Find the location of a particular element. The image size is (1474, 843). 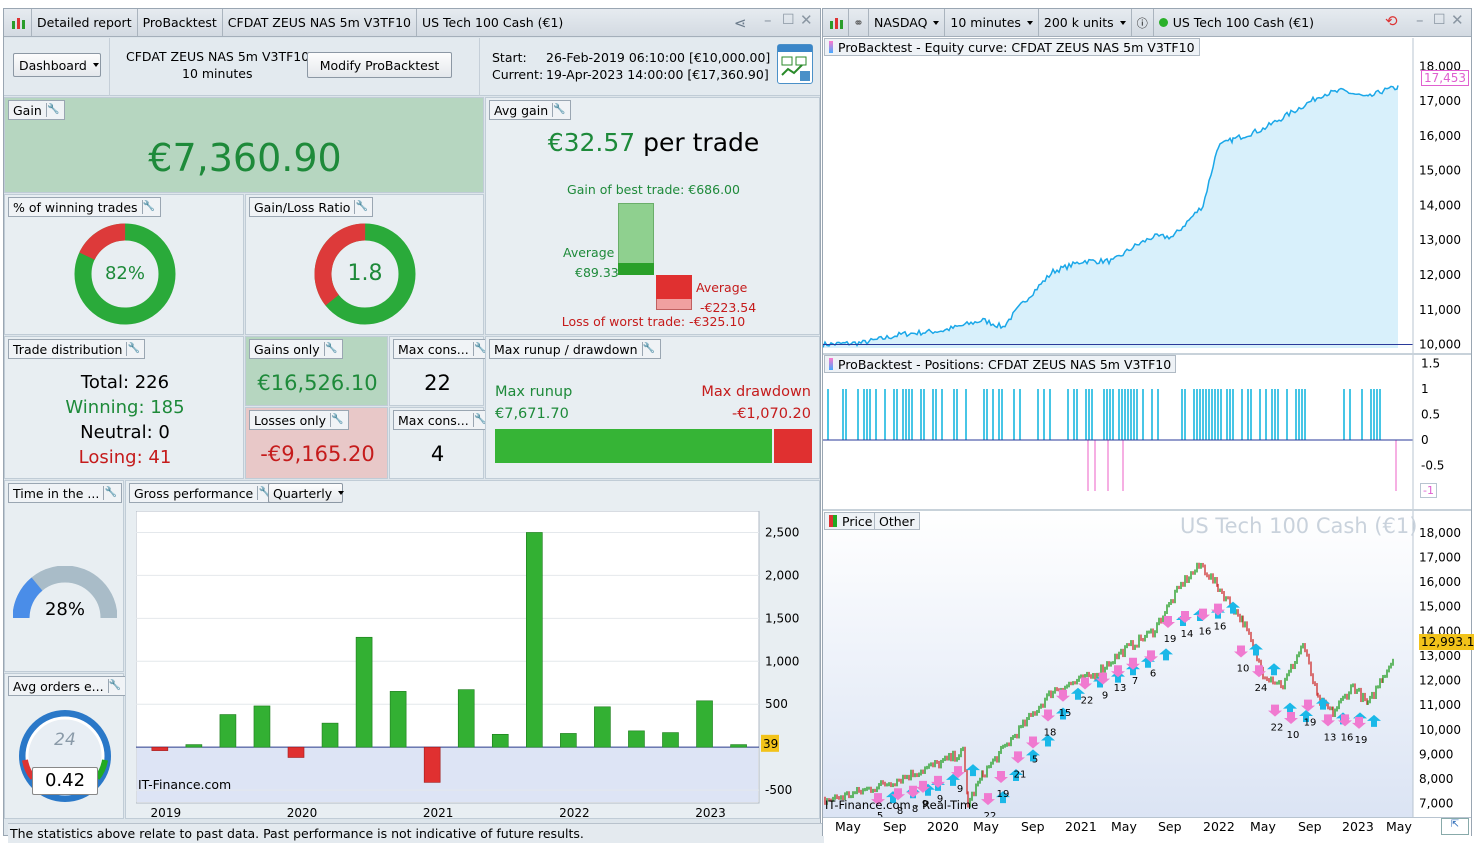

units-dropdown: 200 k units is located at coordinates (1085, 22).